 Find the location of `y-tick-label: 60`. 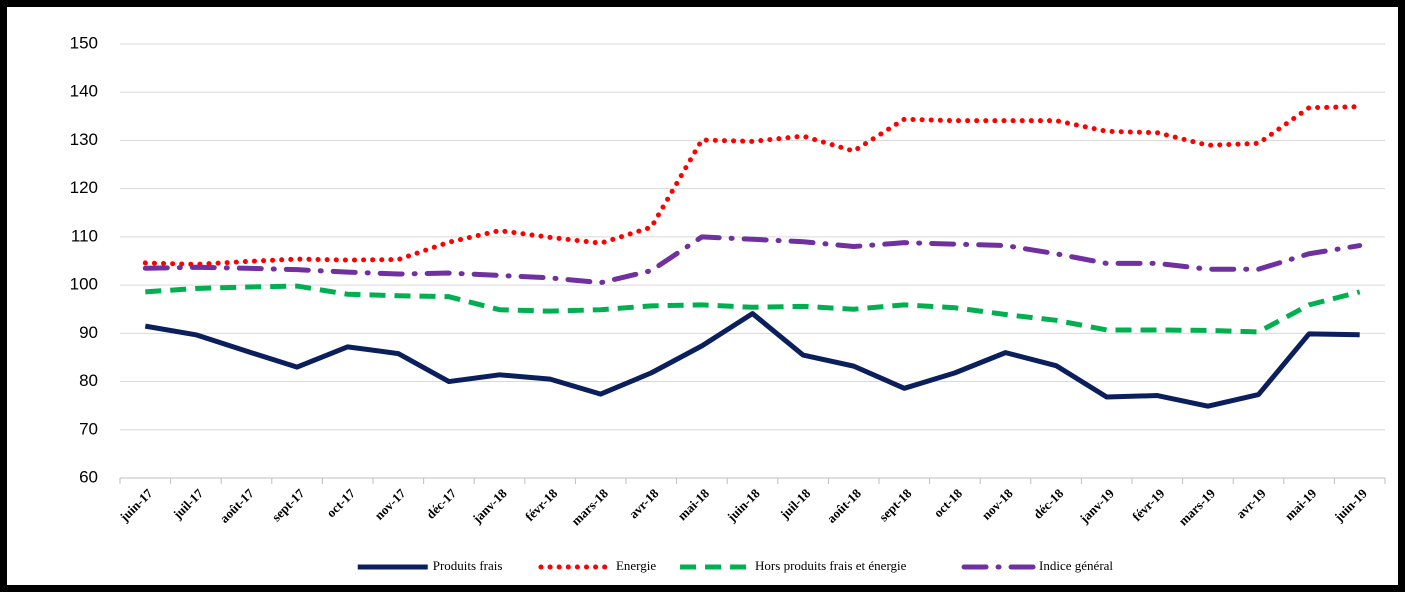

y-tick-label: 60 is located at coordinates (88, 476).